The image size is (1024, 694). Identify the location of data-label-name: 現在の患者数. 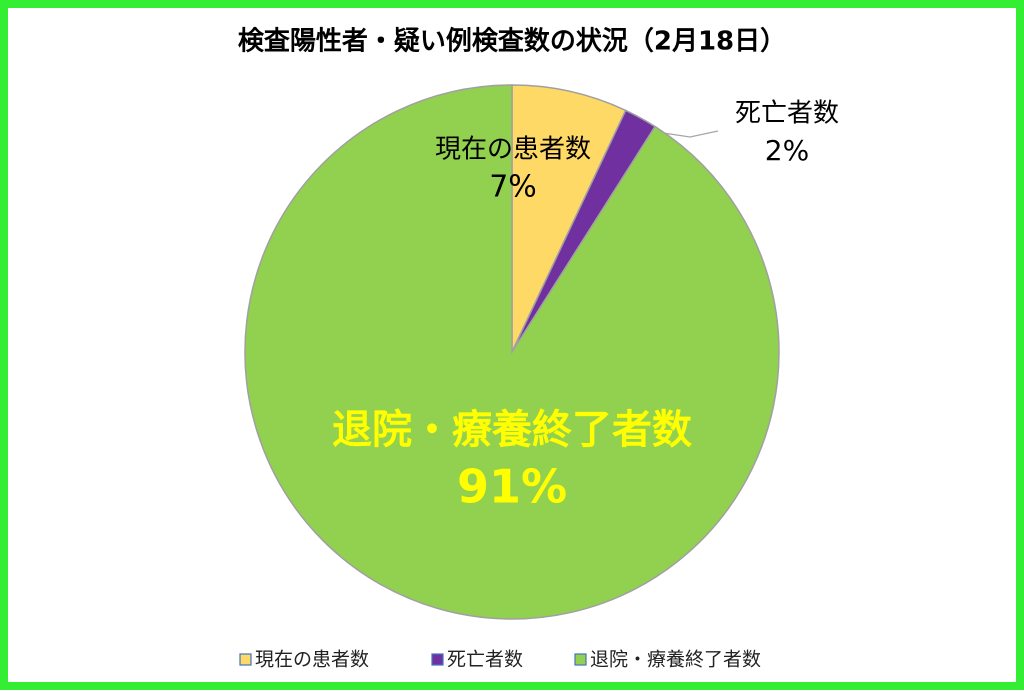
(513, 150).